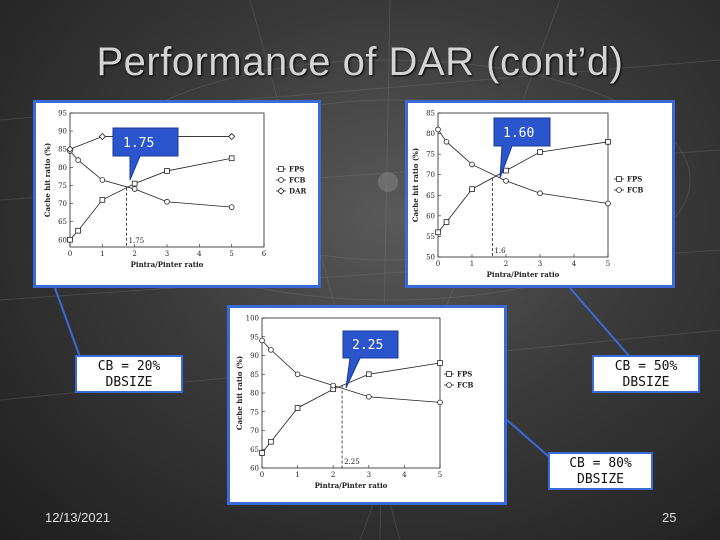 This screenshot has height=540, width=720. What do you see at coordinates (352, 462) in the screenshot?
I see `crossover-label: 2.25` at bounding box center [352, 462].